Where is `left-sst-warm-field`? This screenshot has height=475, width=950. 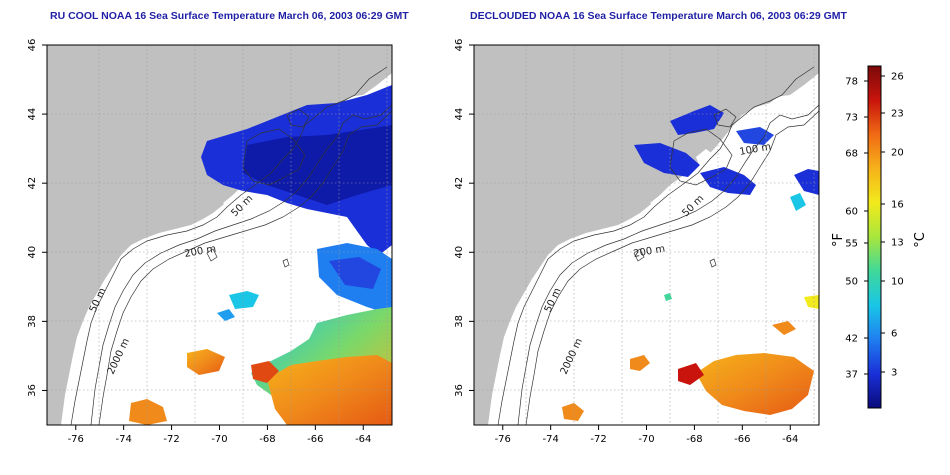
left-sst-warm-field is located at coordinates (260, 366).